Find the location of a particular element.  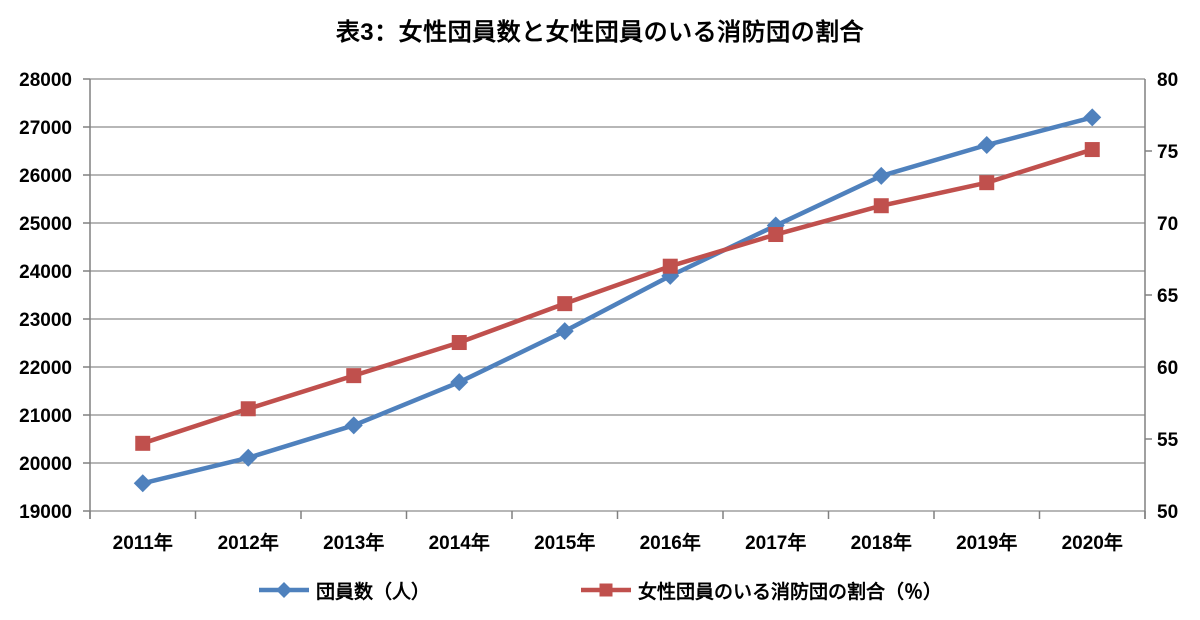

legend-item-members: 団員数（人） is located at coordinates (344, 590).